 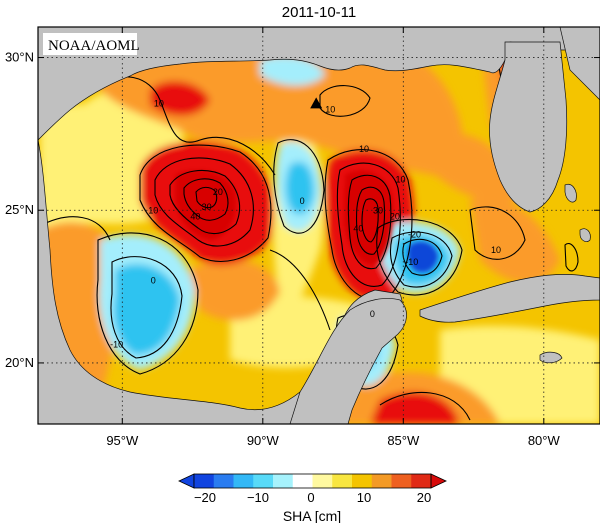 I want to click on lat-tick-label: 25°N, so click(x=19, y=209).